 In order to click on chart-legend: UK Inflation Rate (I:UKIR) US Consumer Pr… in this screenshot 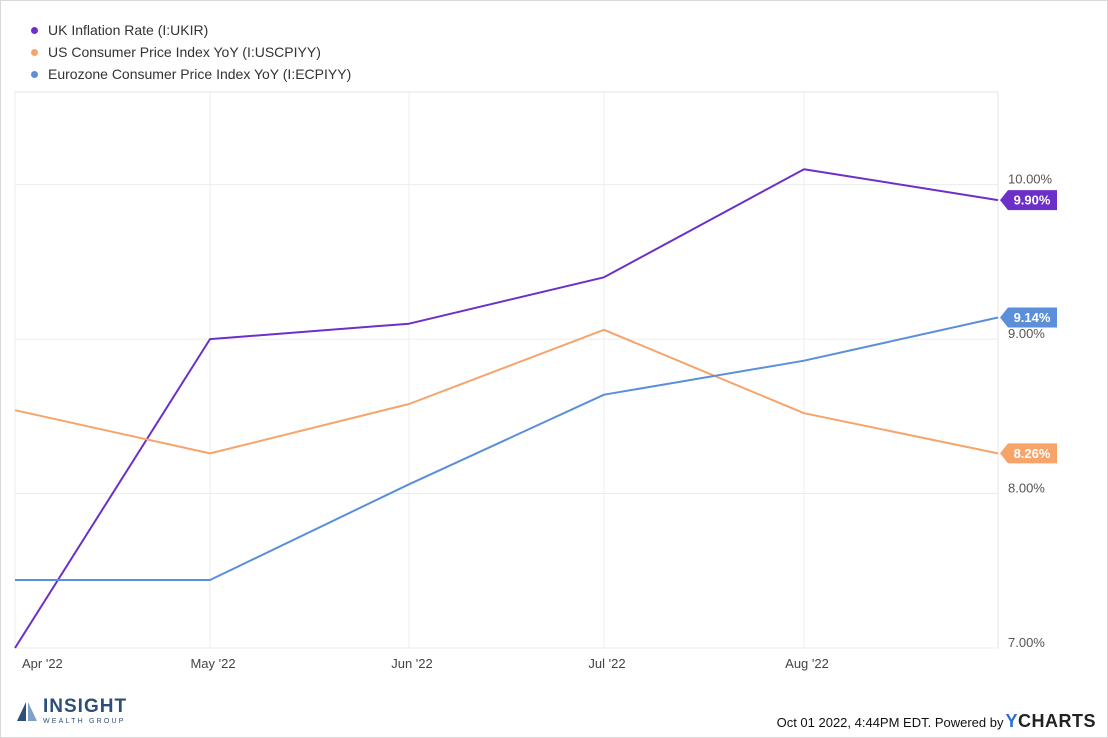, I will do `click(191, 52)`.